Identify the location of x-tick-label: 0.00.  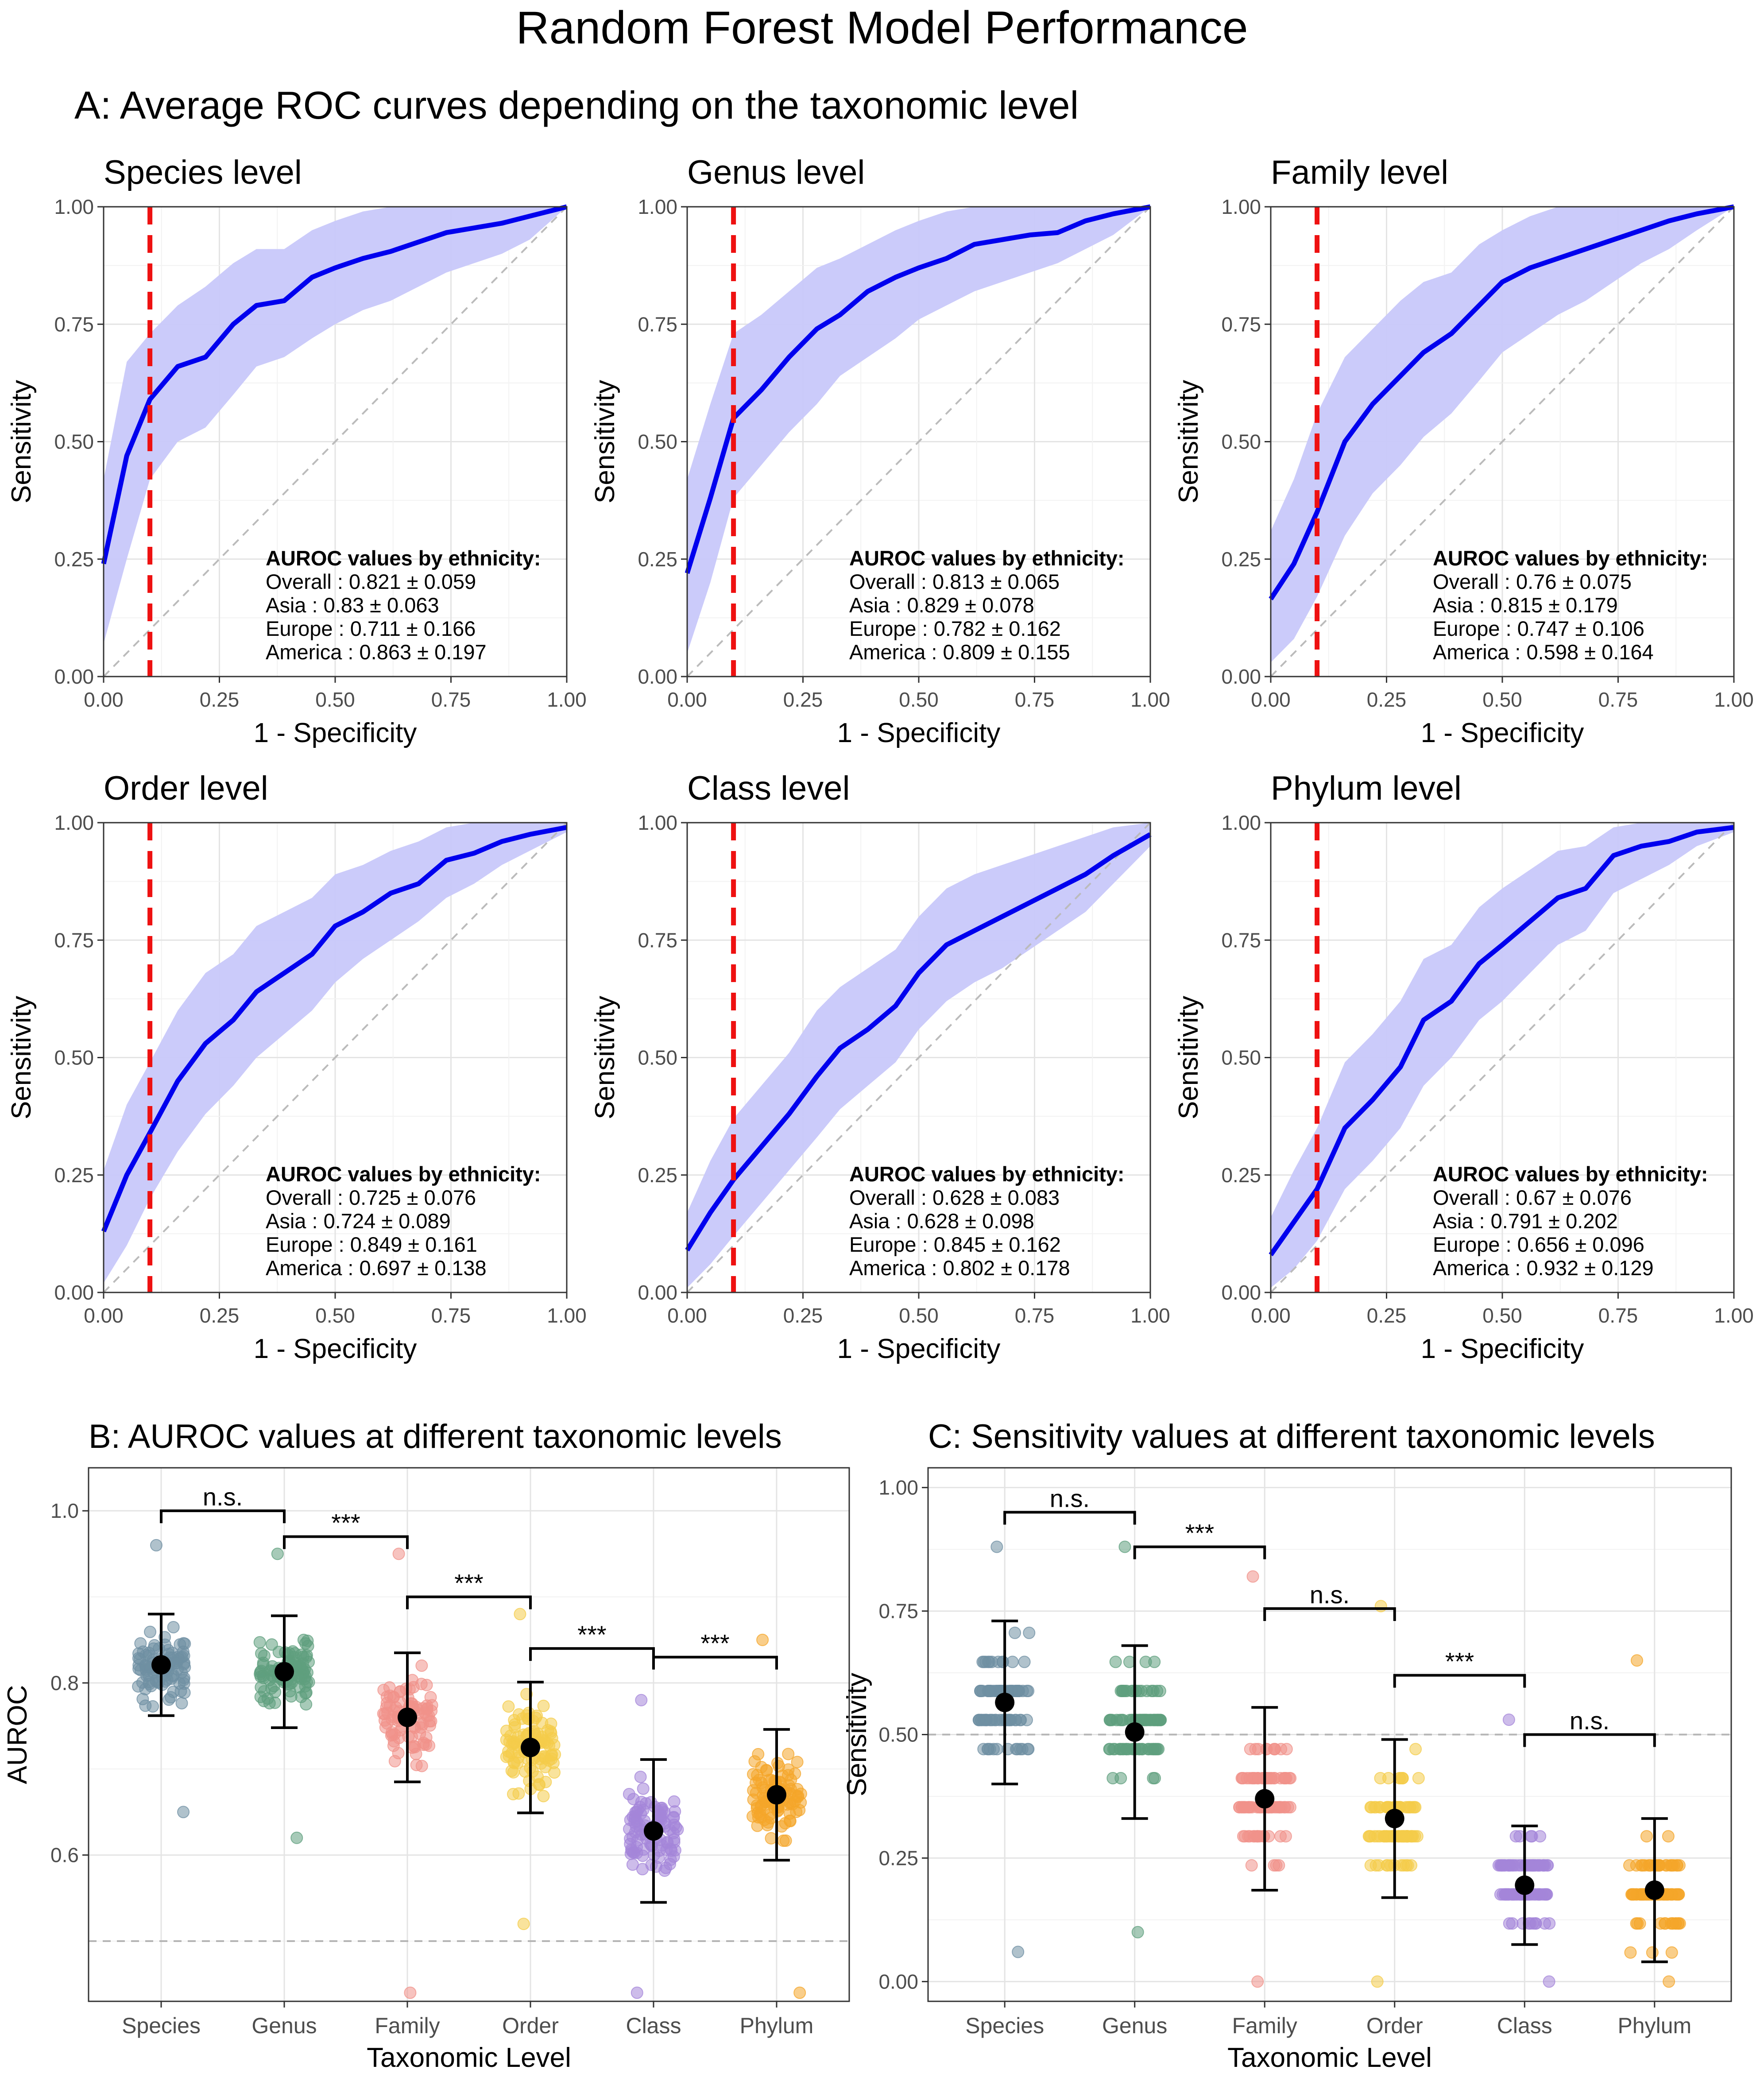
(687, 700).